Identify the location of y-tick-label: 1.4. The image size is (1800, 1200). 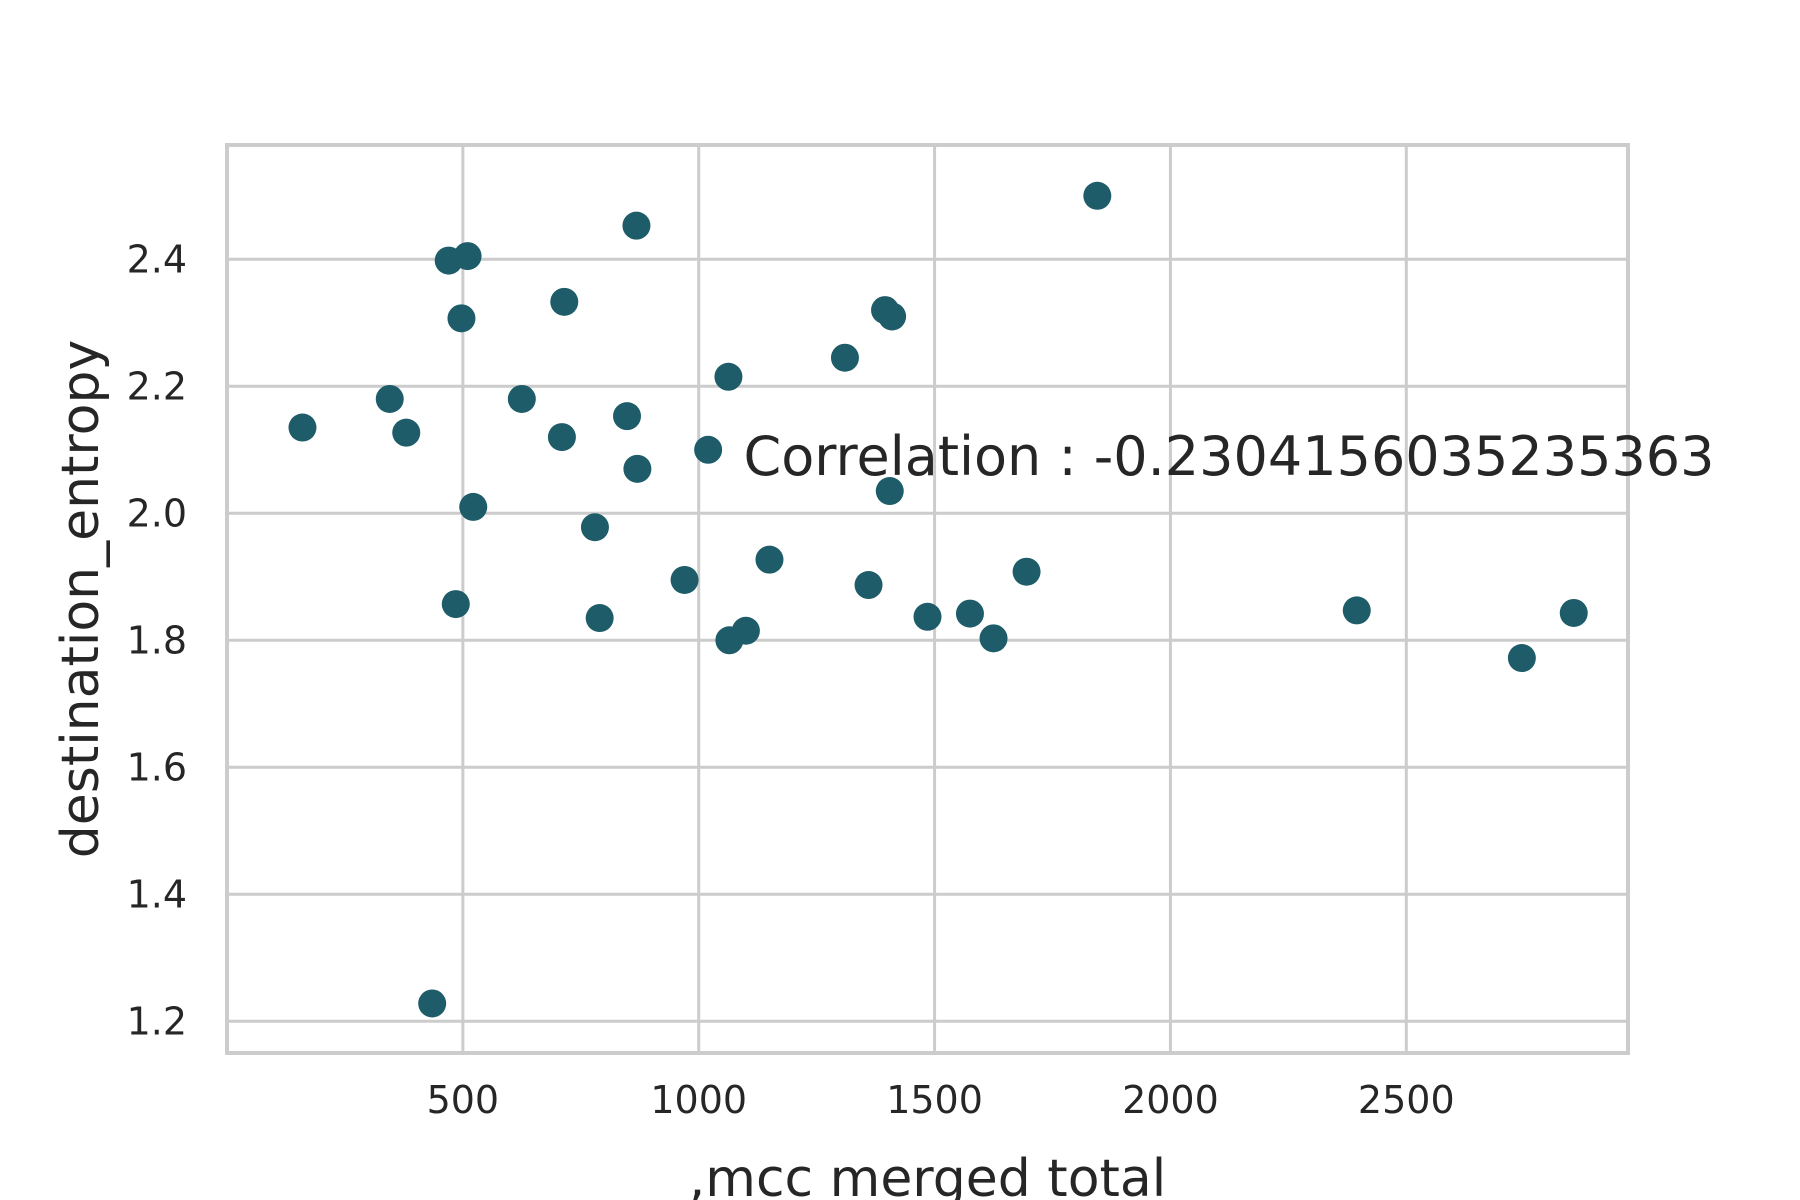
(157, 894).